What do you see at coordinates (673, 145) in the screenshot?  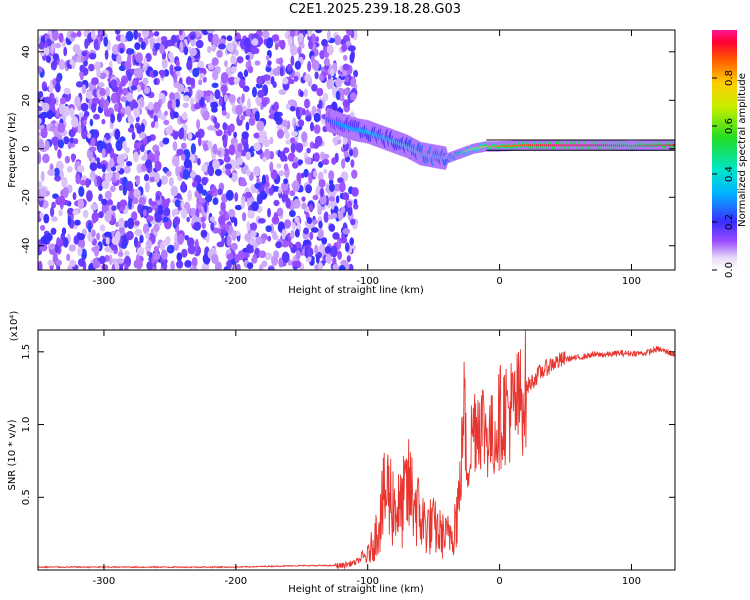 I see `signal-core` at bounding box center [673, 145].